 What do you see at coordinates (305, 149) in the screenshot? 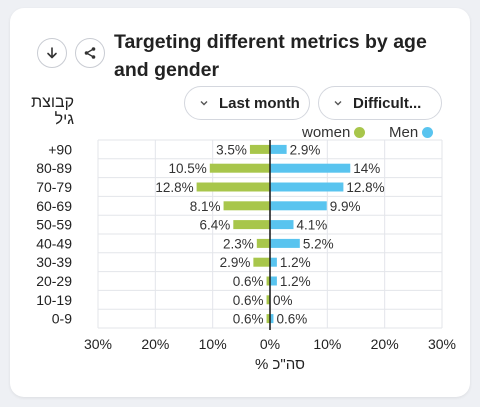
I see `data-label-men: 2.9%` at bounding box center [305, 149].